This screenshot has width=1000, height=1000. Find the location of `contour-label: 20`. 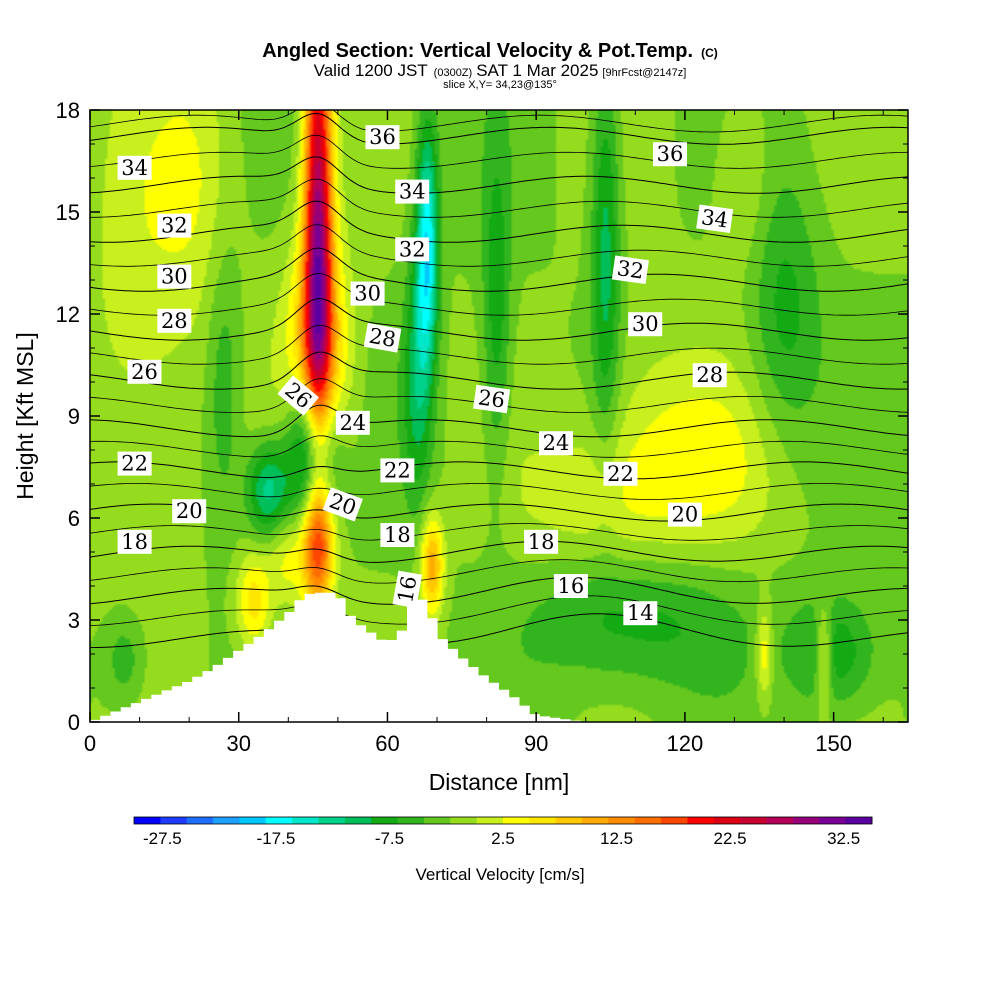

contour-label: 20 is located at coordinates (189, 511).